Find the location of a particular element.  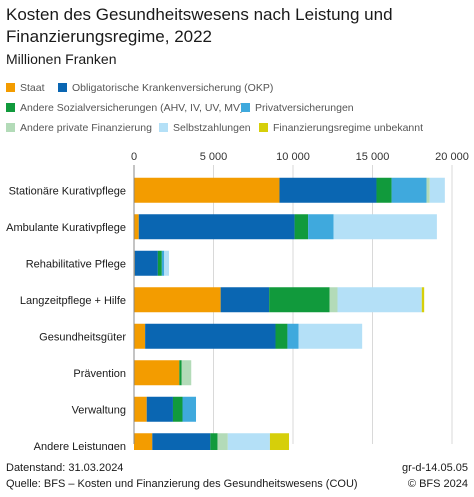

legend-label: Selbstzahlungen is located at coordinates (212, 128).